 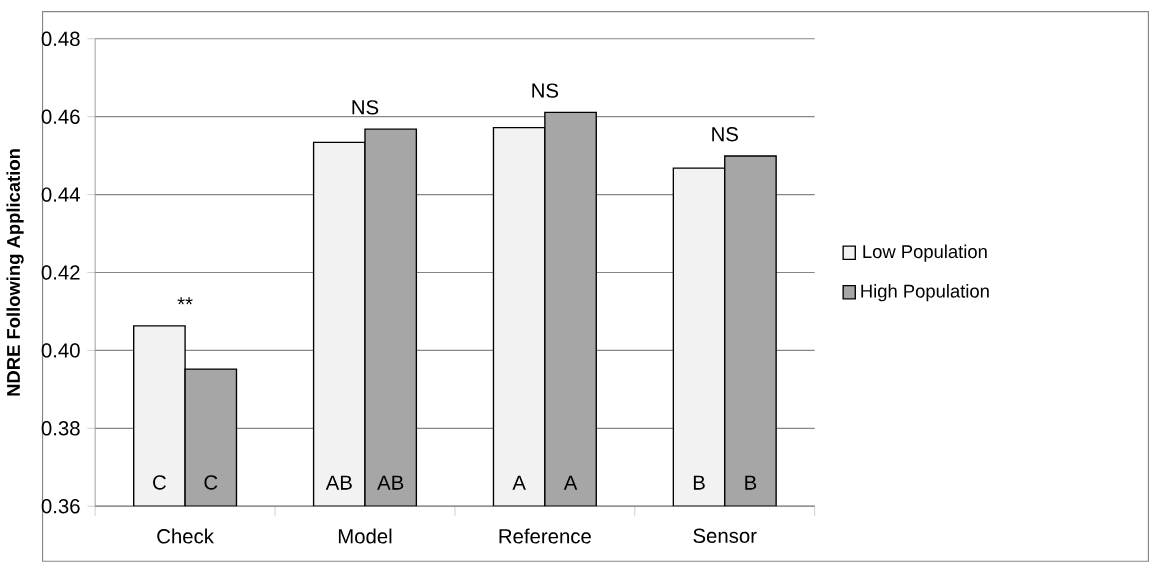 What do you see at coordinates (185, 301) in the screenshot?
I see `annotation: **` at bounding box center [185, 301].